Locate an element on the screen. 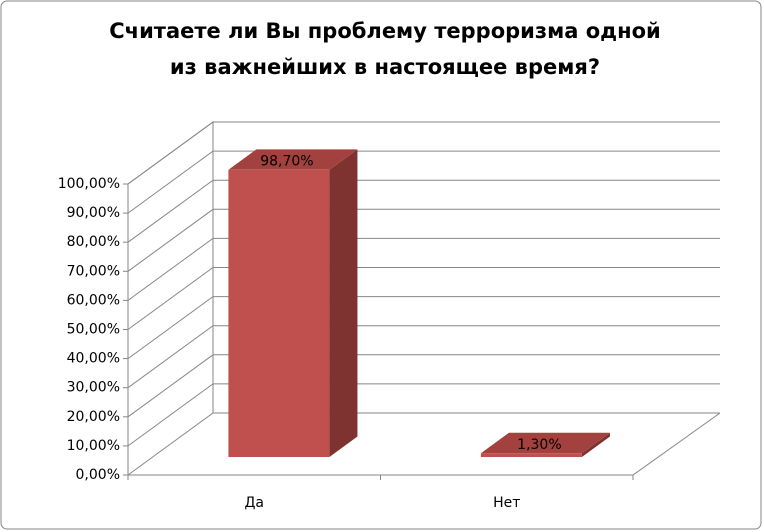 This screenshot has height=532, width=764. y-tick-label: 20,00% is located at coordinates (93, 417).